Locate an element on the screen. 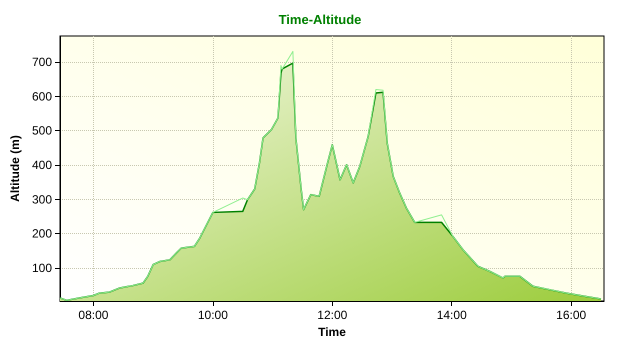 The width and height of the screenshot is (640, 350). x-axis-title: Time is located at coordinates (332, 331).